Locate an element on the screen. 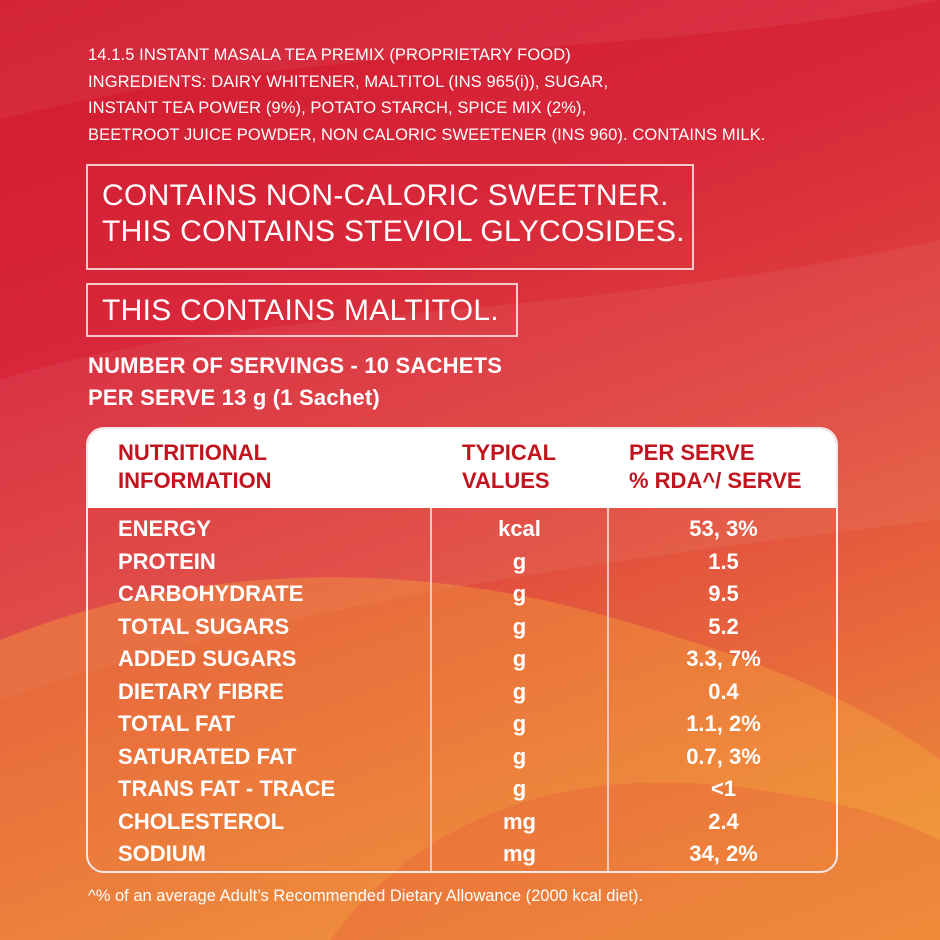 This screenshot has width=940, height=940. nutrient-value: 5.2 is located at coordinates (723, 626).